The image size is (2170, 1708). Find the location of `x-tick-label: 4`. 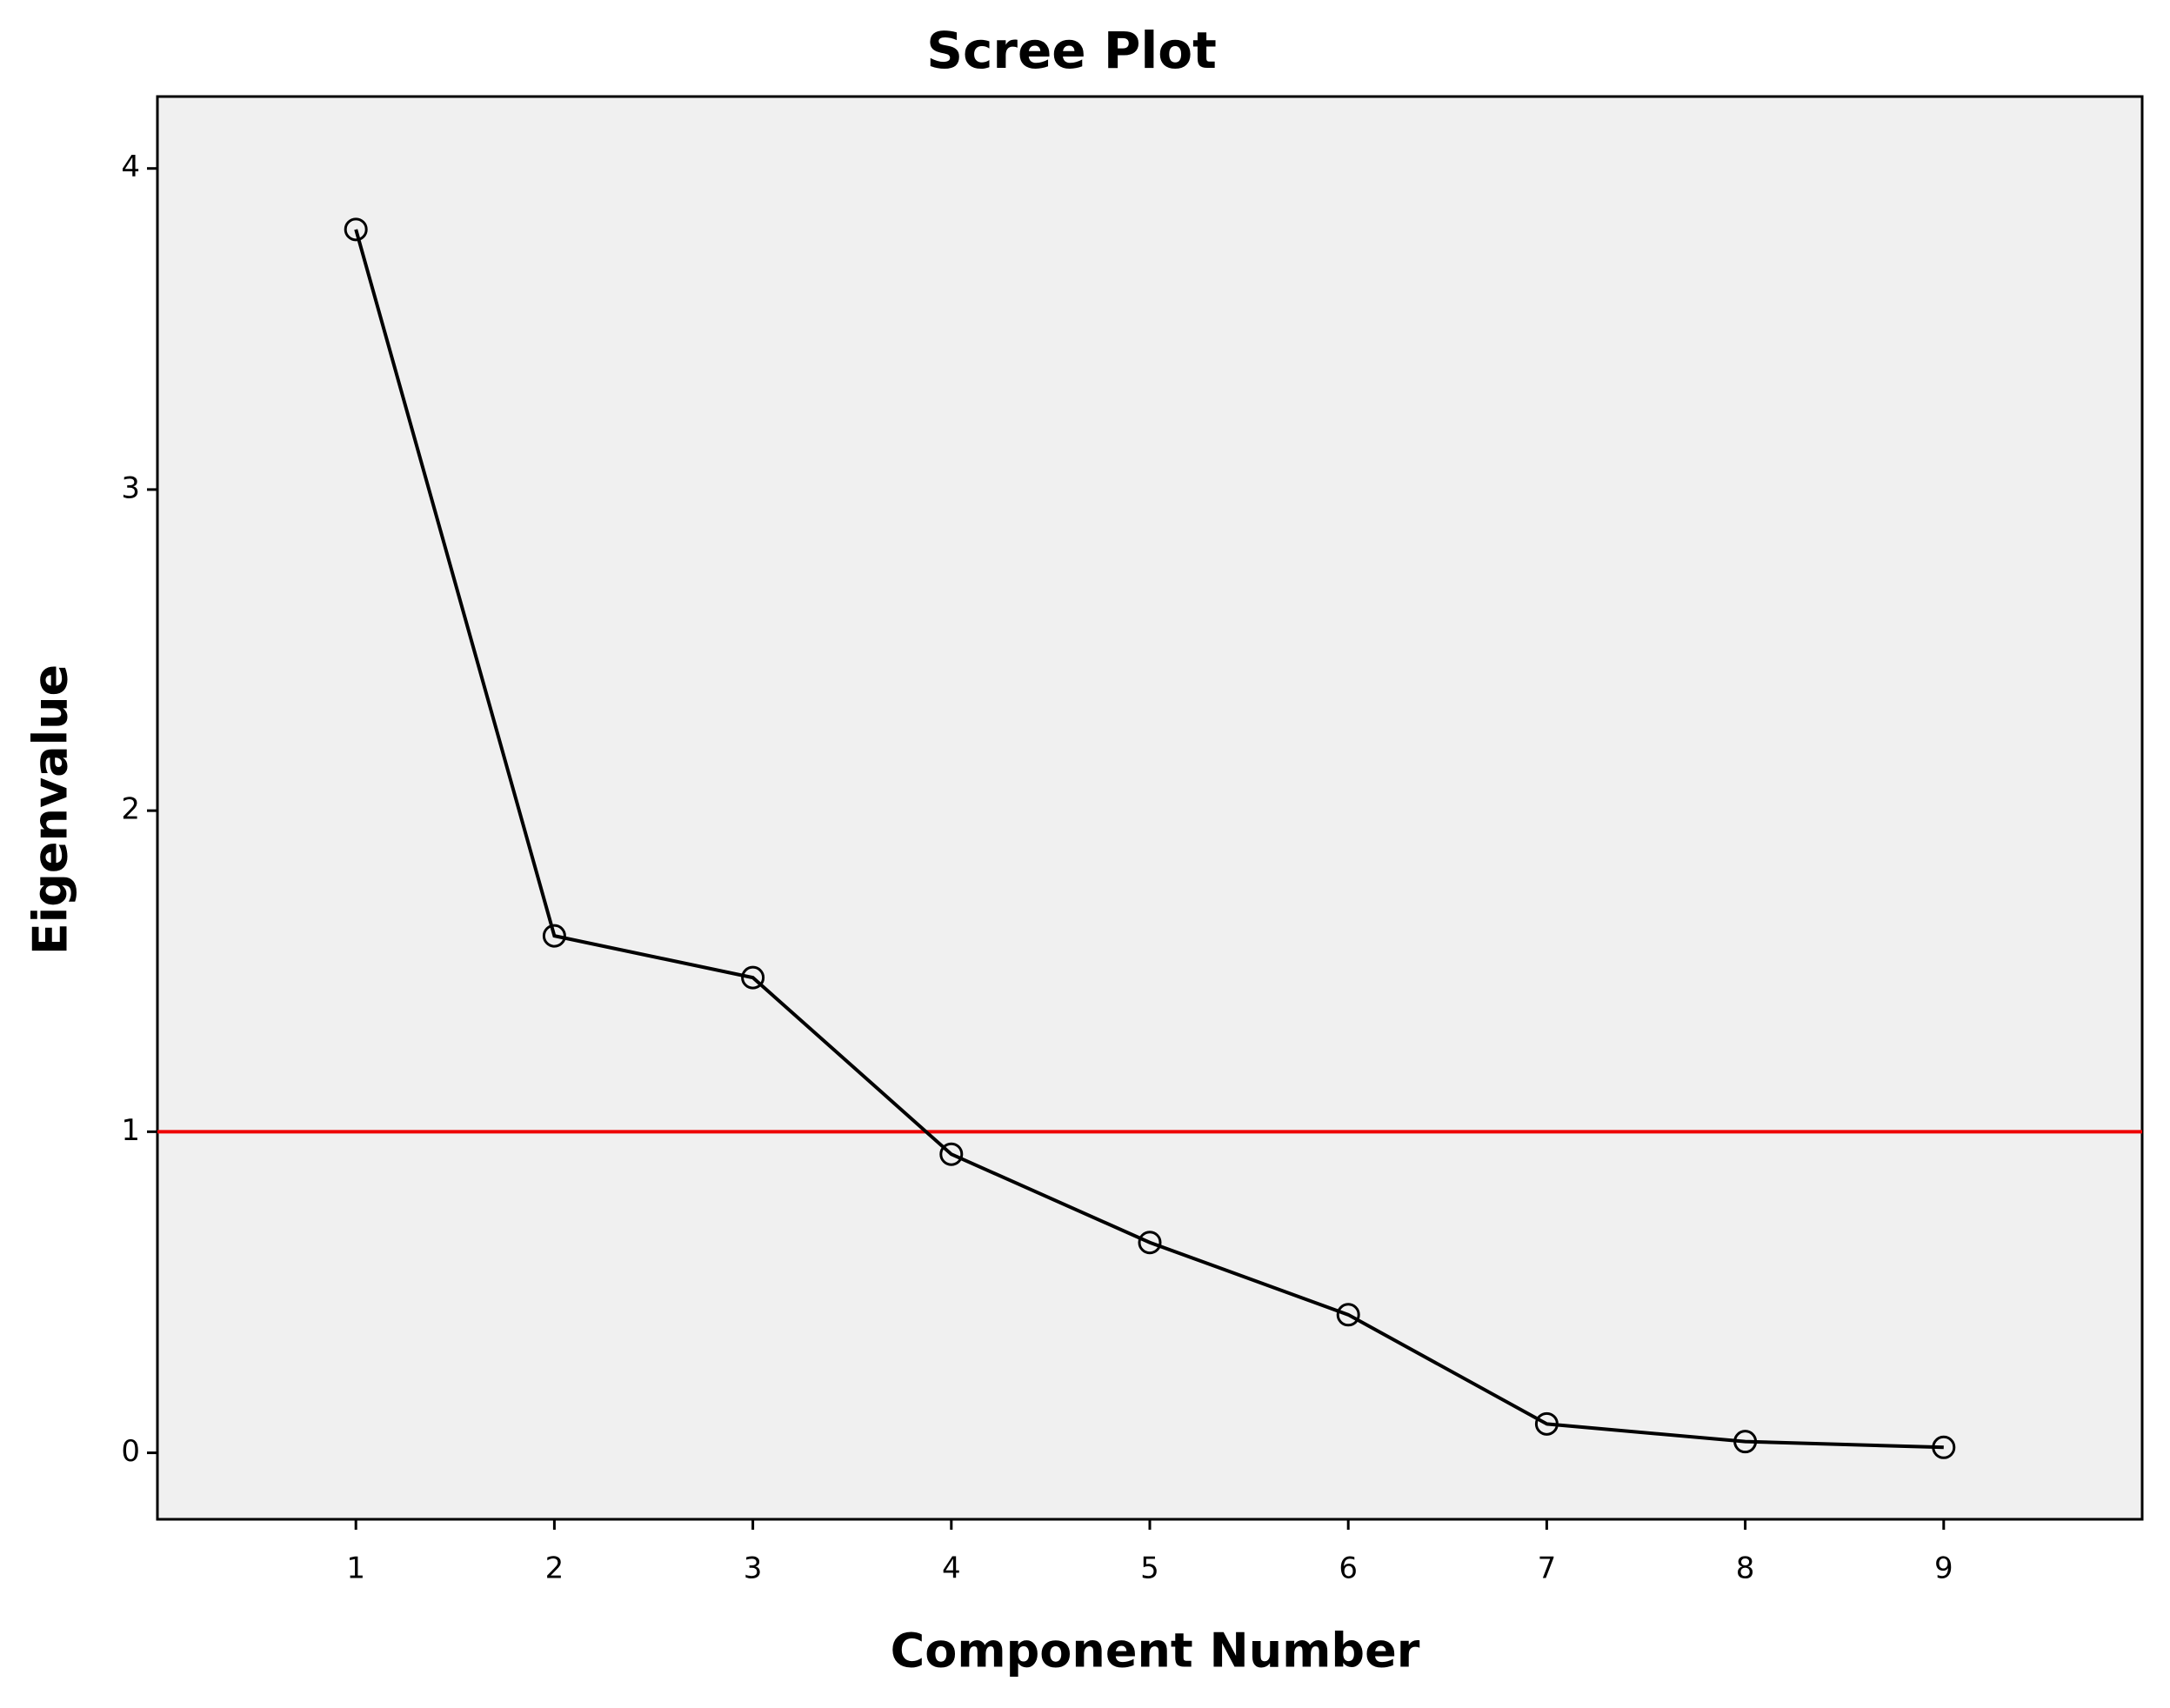

x-tick-label: 4 is located at coordinates (951, 1568).